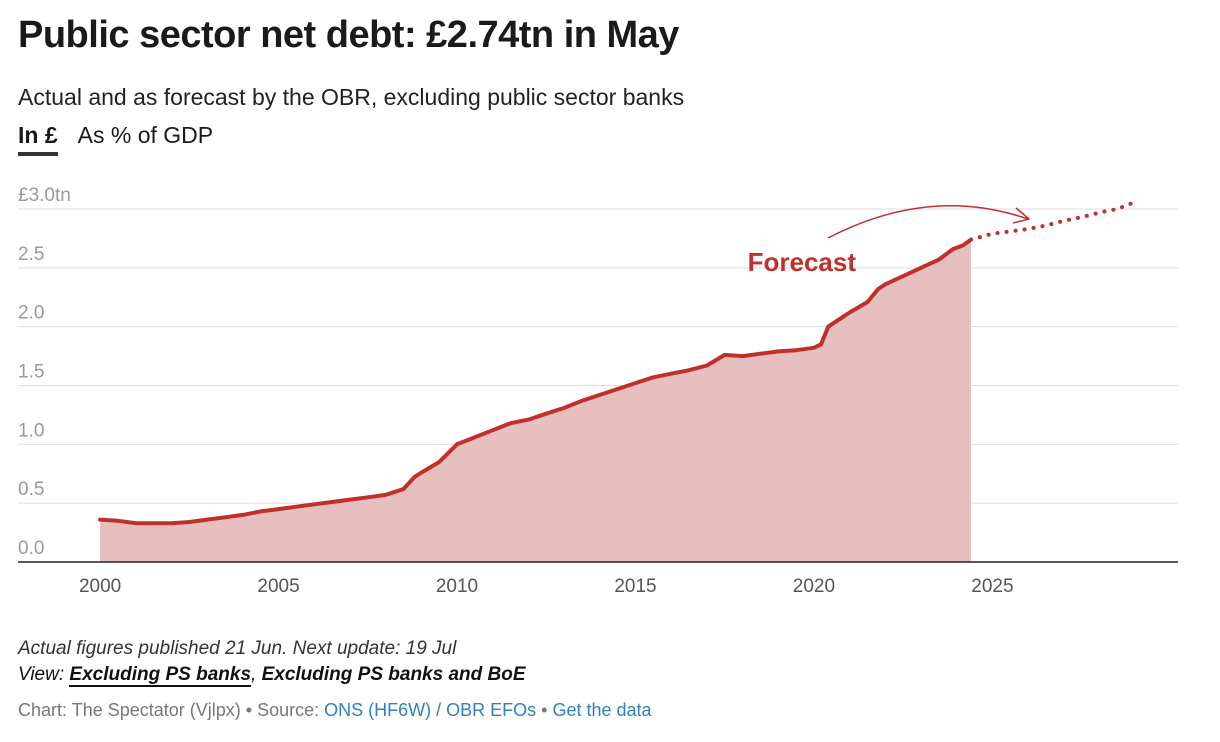 This screenshot has width=1220, height=742. Describe the element at coordinates (457, 586) in the screenshot. I see `x-tick-label: 2010` at that location.